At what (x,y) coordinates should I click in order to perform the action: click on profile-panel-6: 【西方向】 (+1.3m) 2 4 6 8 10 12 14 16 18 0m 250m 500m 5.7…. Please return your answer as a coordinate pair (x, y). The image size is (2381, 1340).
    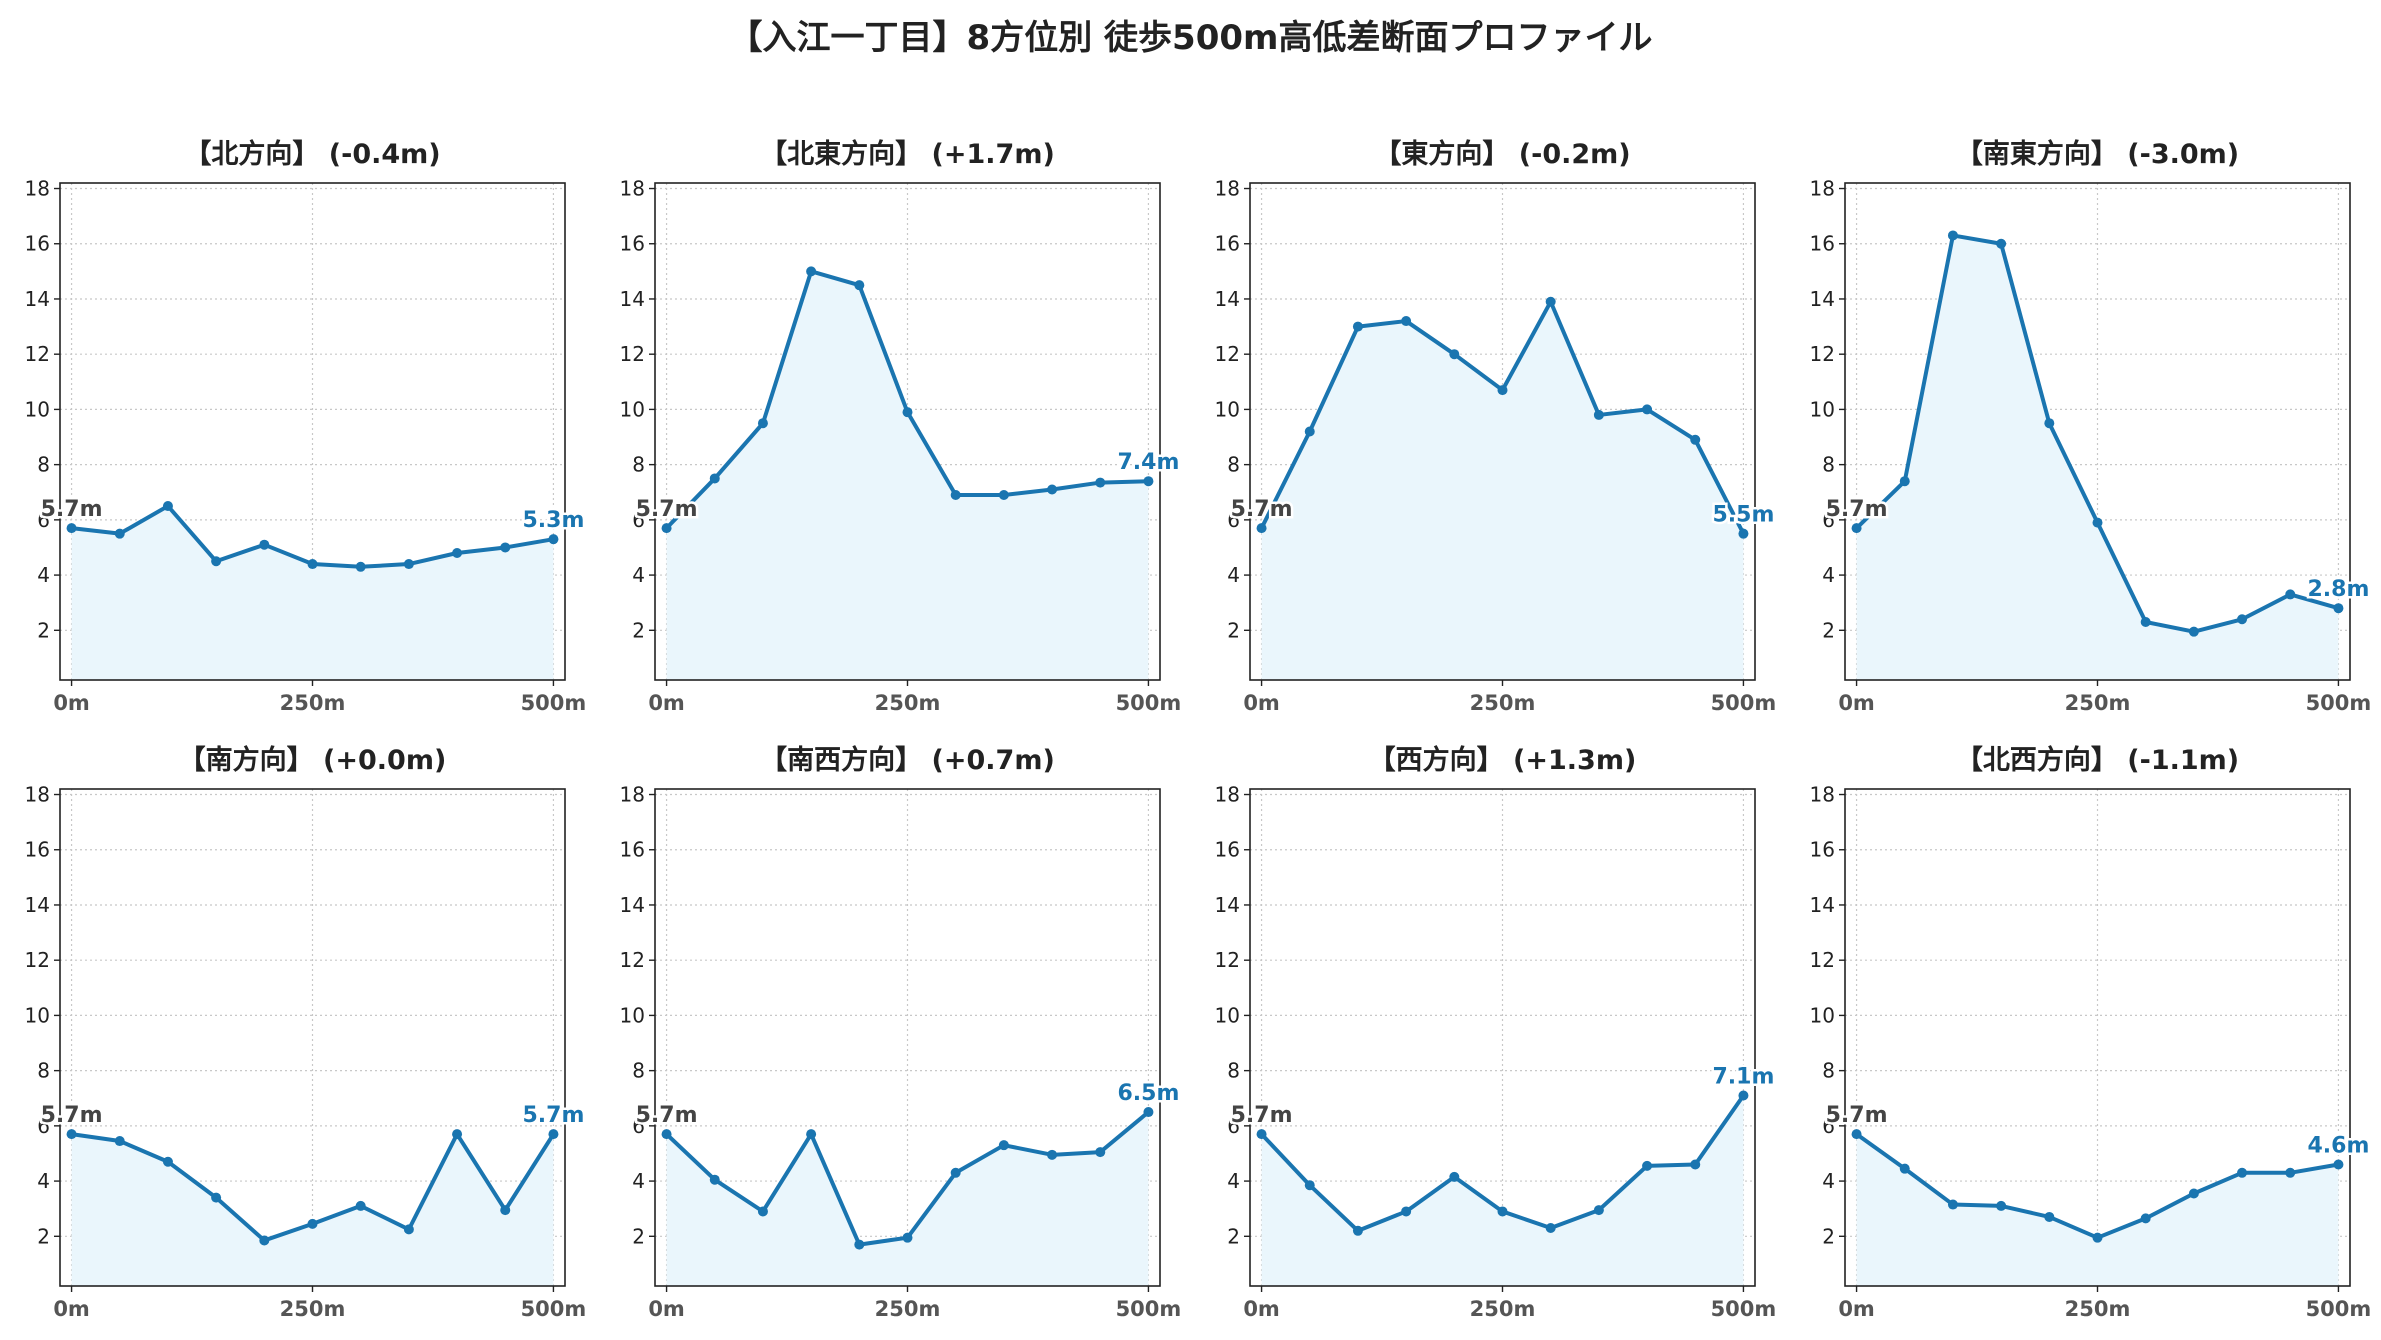
    Looking at the image, I should click on (1496, 1032).